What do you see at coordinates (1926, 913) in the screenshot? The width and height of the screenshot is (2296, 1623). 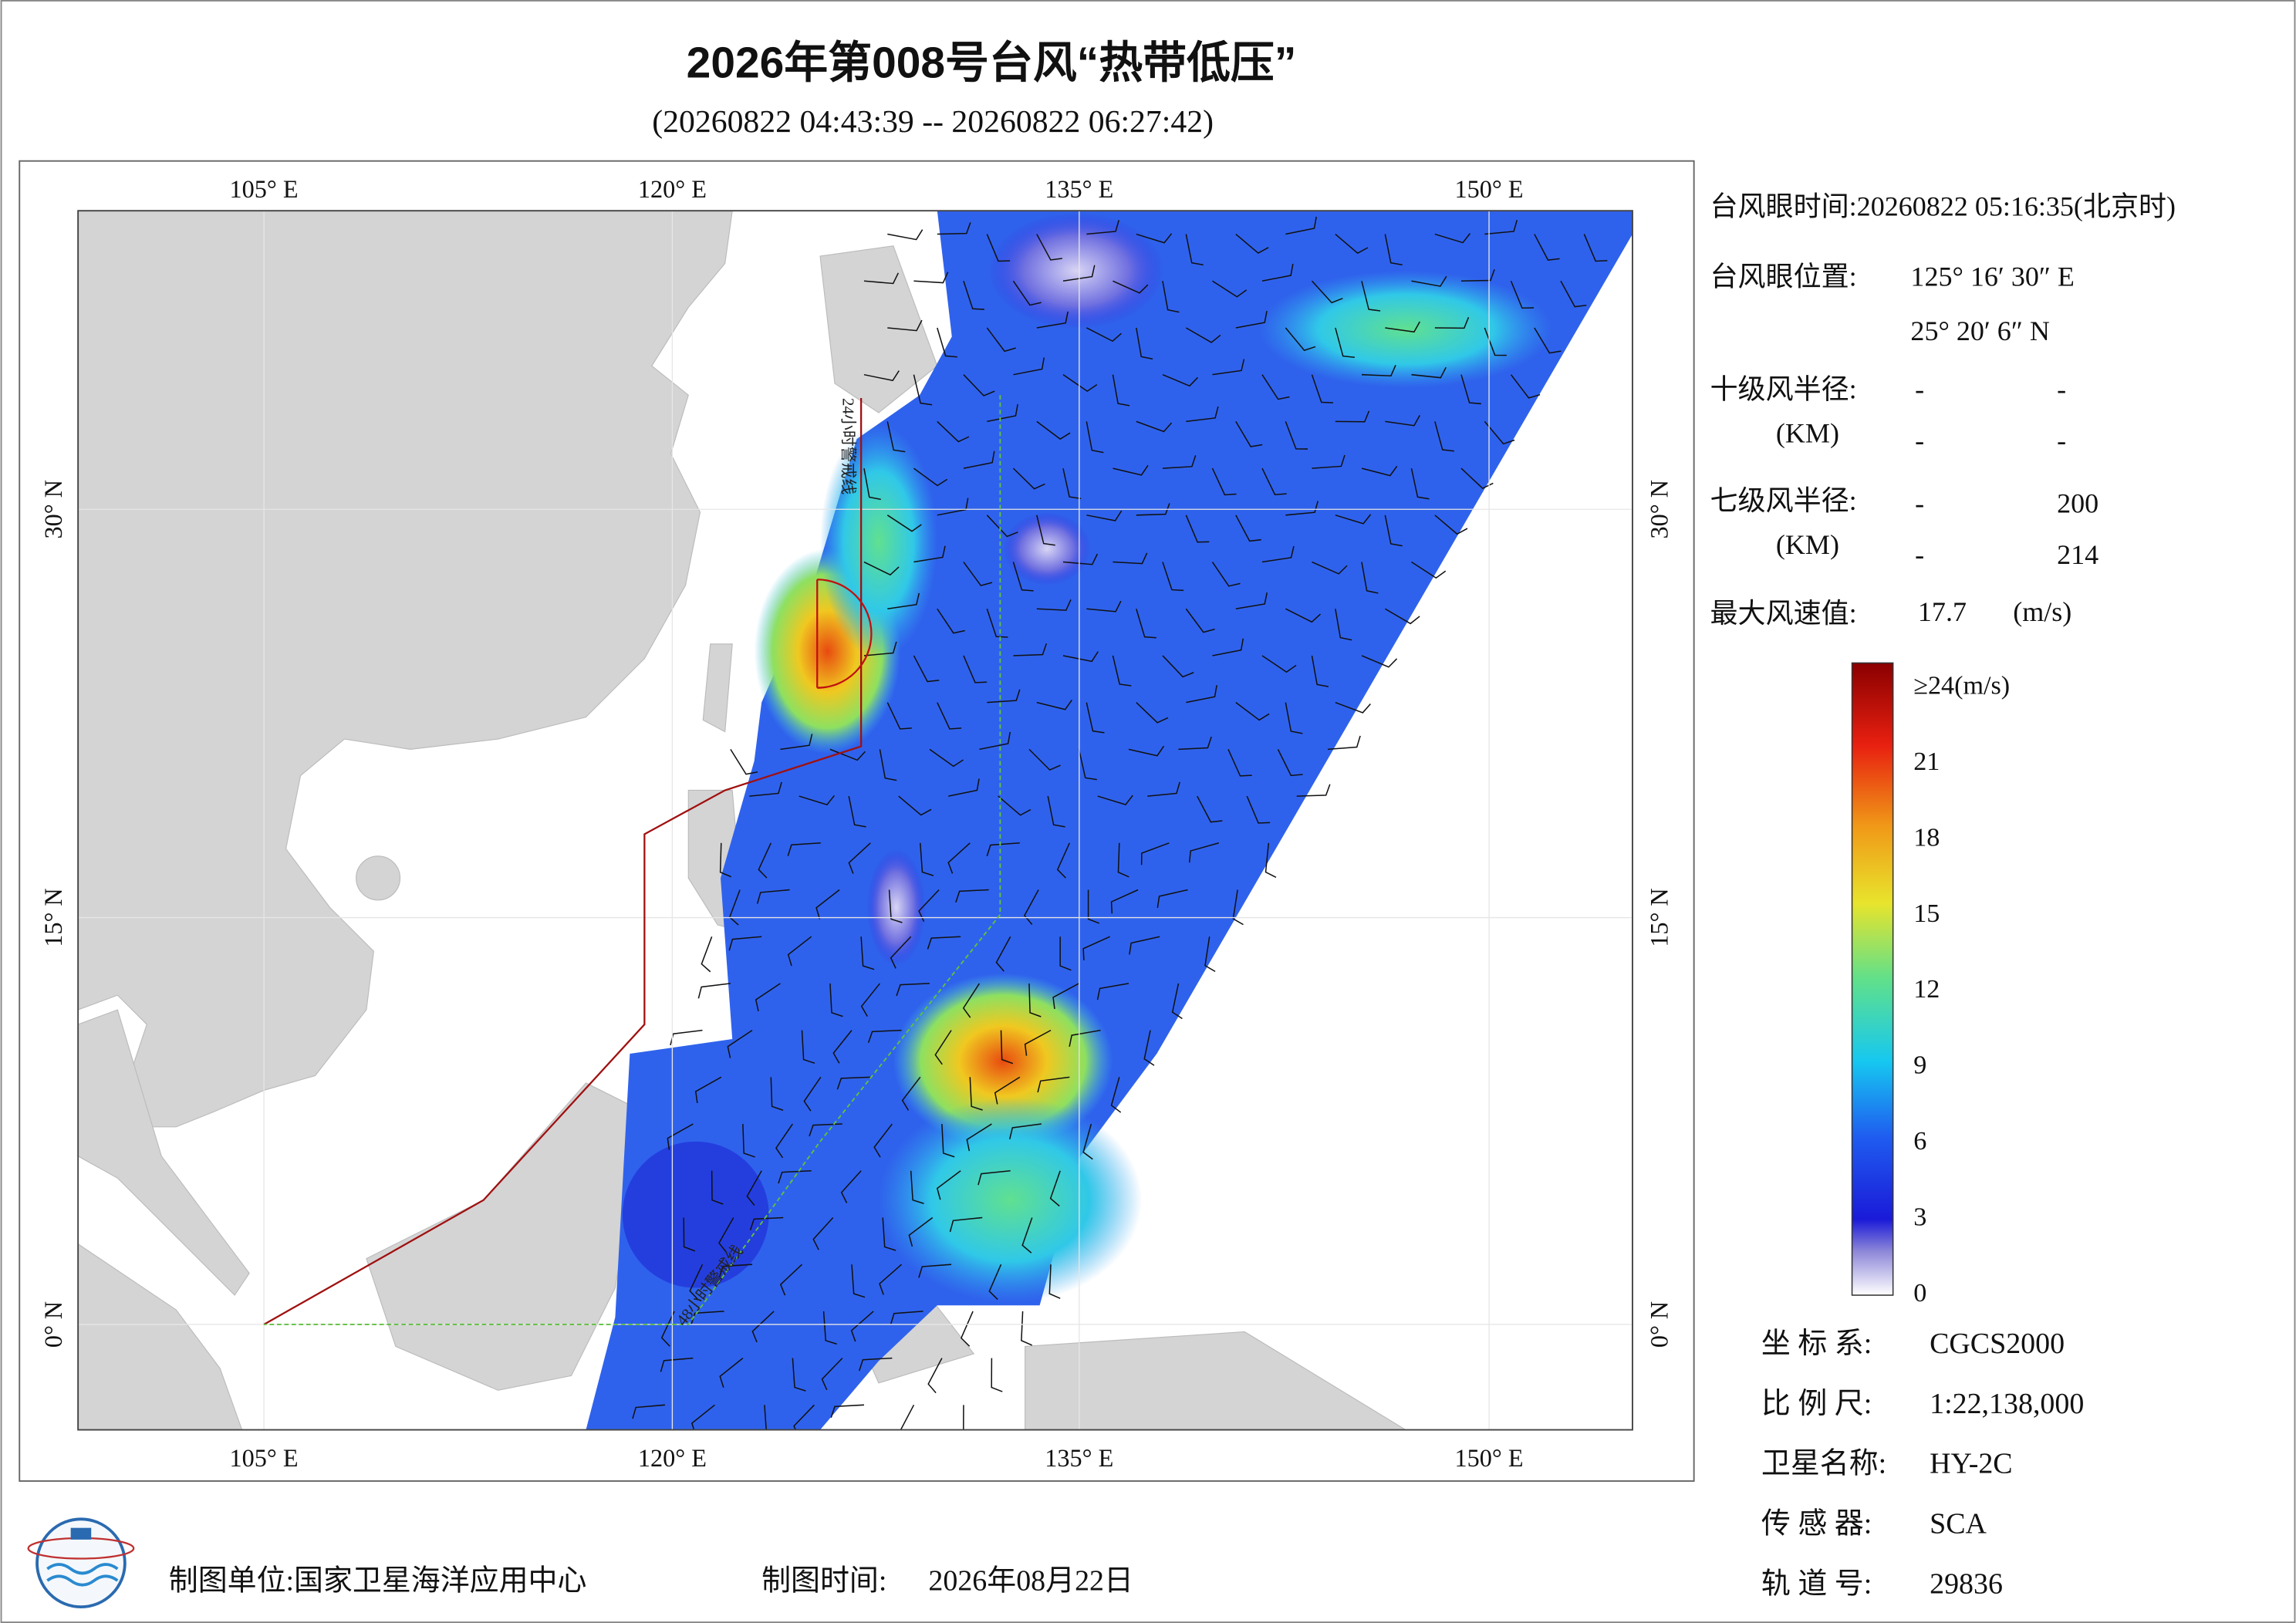 I see `colorbar-label: 15` at bounding box center [1926, 913].